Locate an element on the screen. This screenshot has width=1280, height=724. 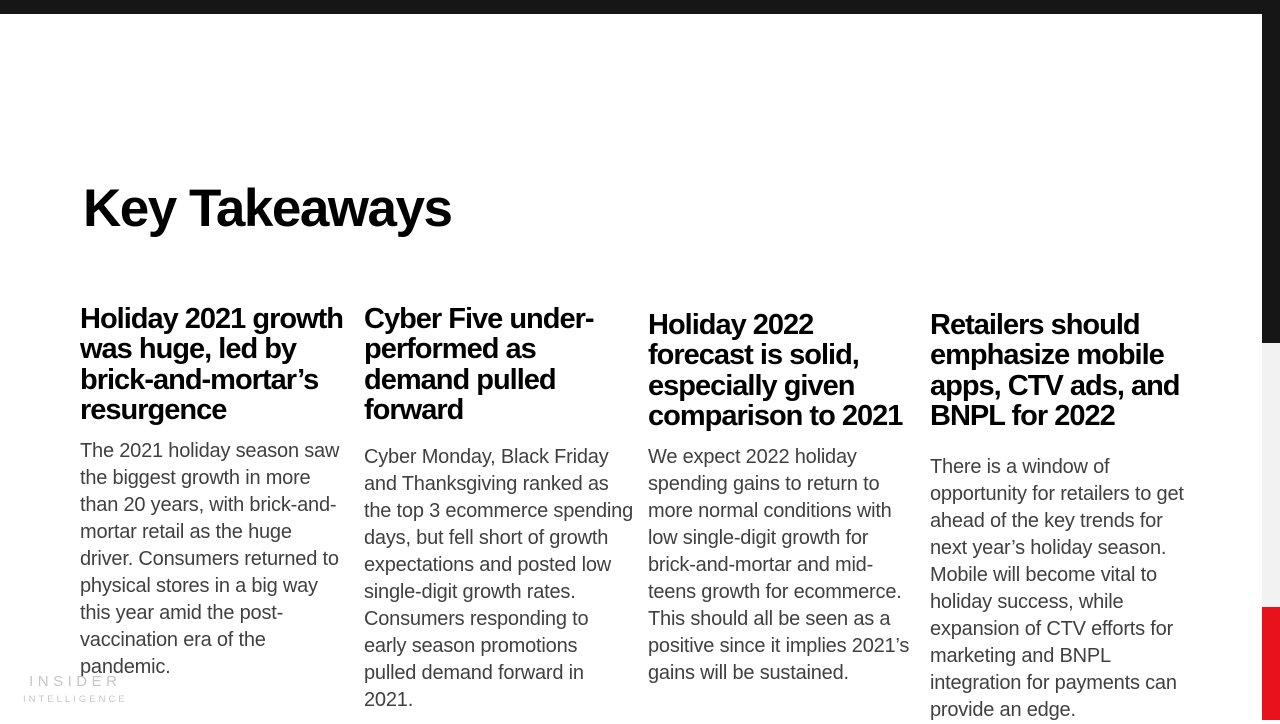
top-accent-bar is located at coordinates (640, 7).